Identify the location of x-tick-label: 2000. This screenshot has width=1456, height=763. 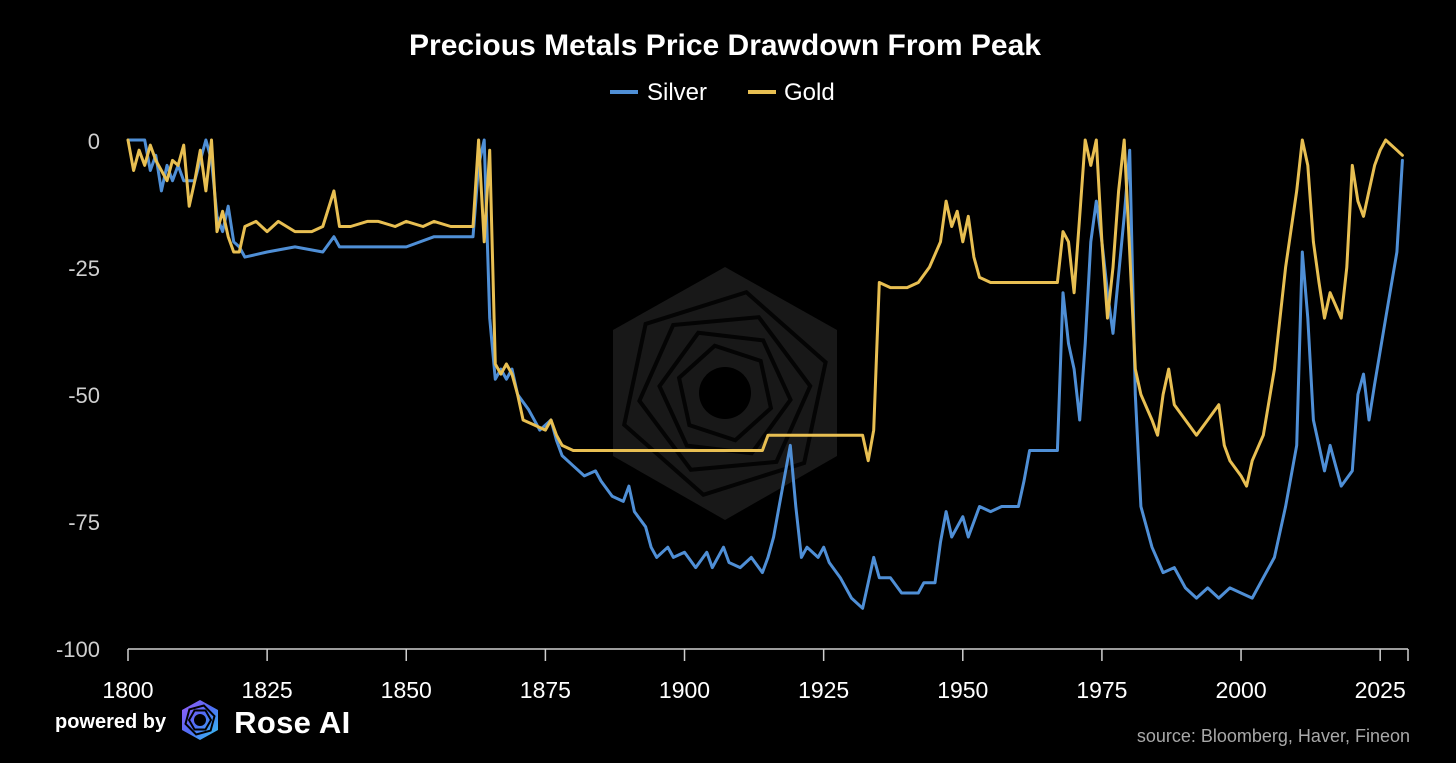
(1240, 690).